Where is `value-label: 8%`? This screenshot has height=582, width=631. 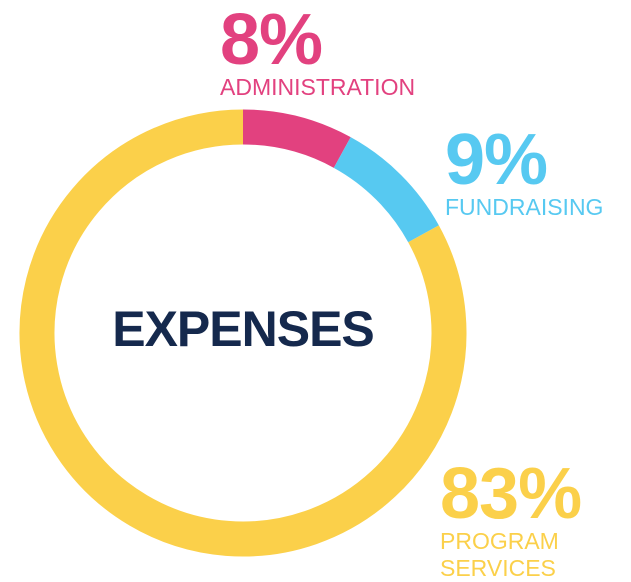
value-label: 8% is located at coordinates (271, 40).